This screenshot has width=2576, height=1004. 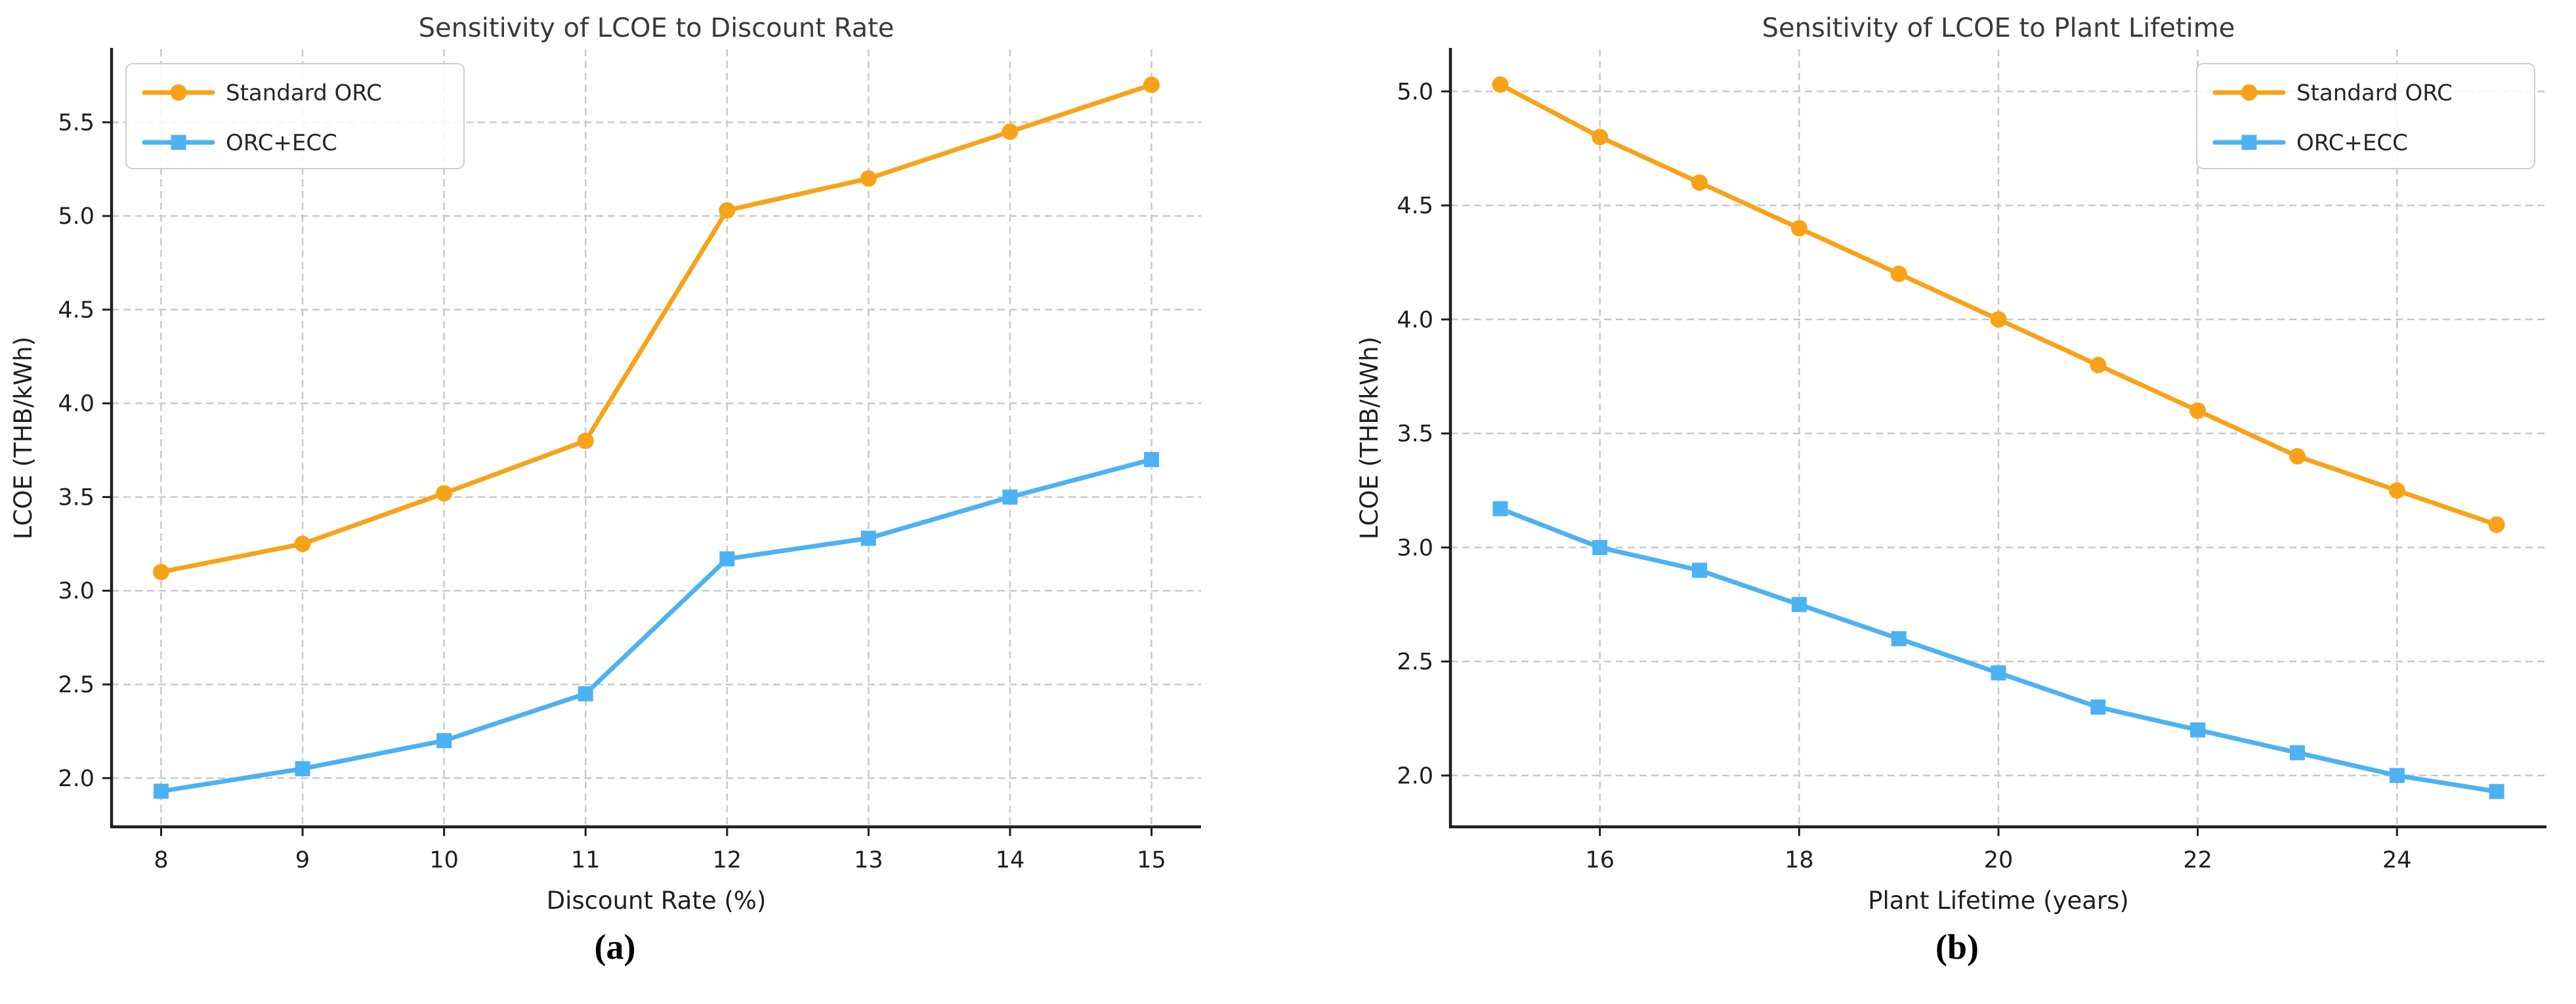 What do you see at coordinates (1600, 860) in the screenshot?
I see `x-tick-label: 16` at bounding box center [1600, 860].